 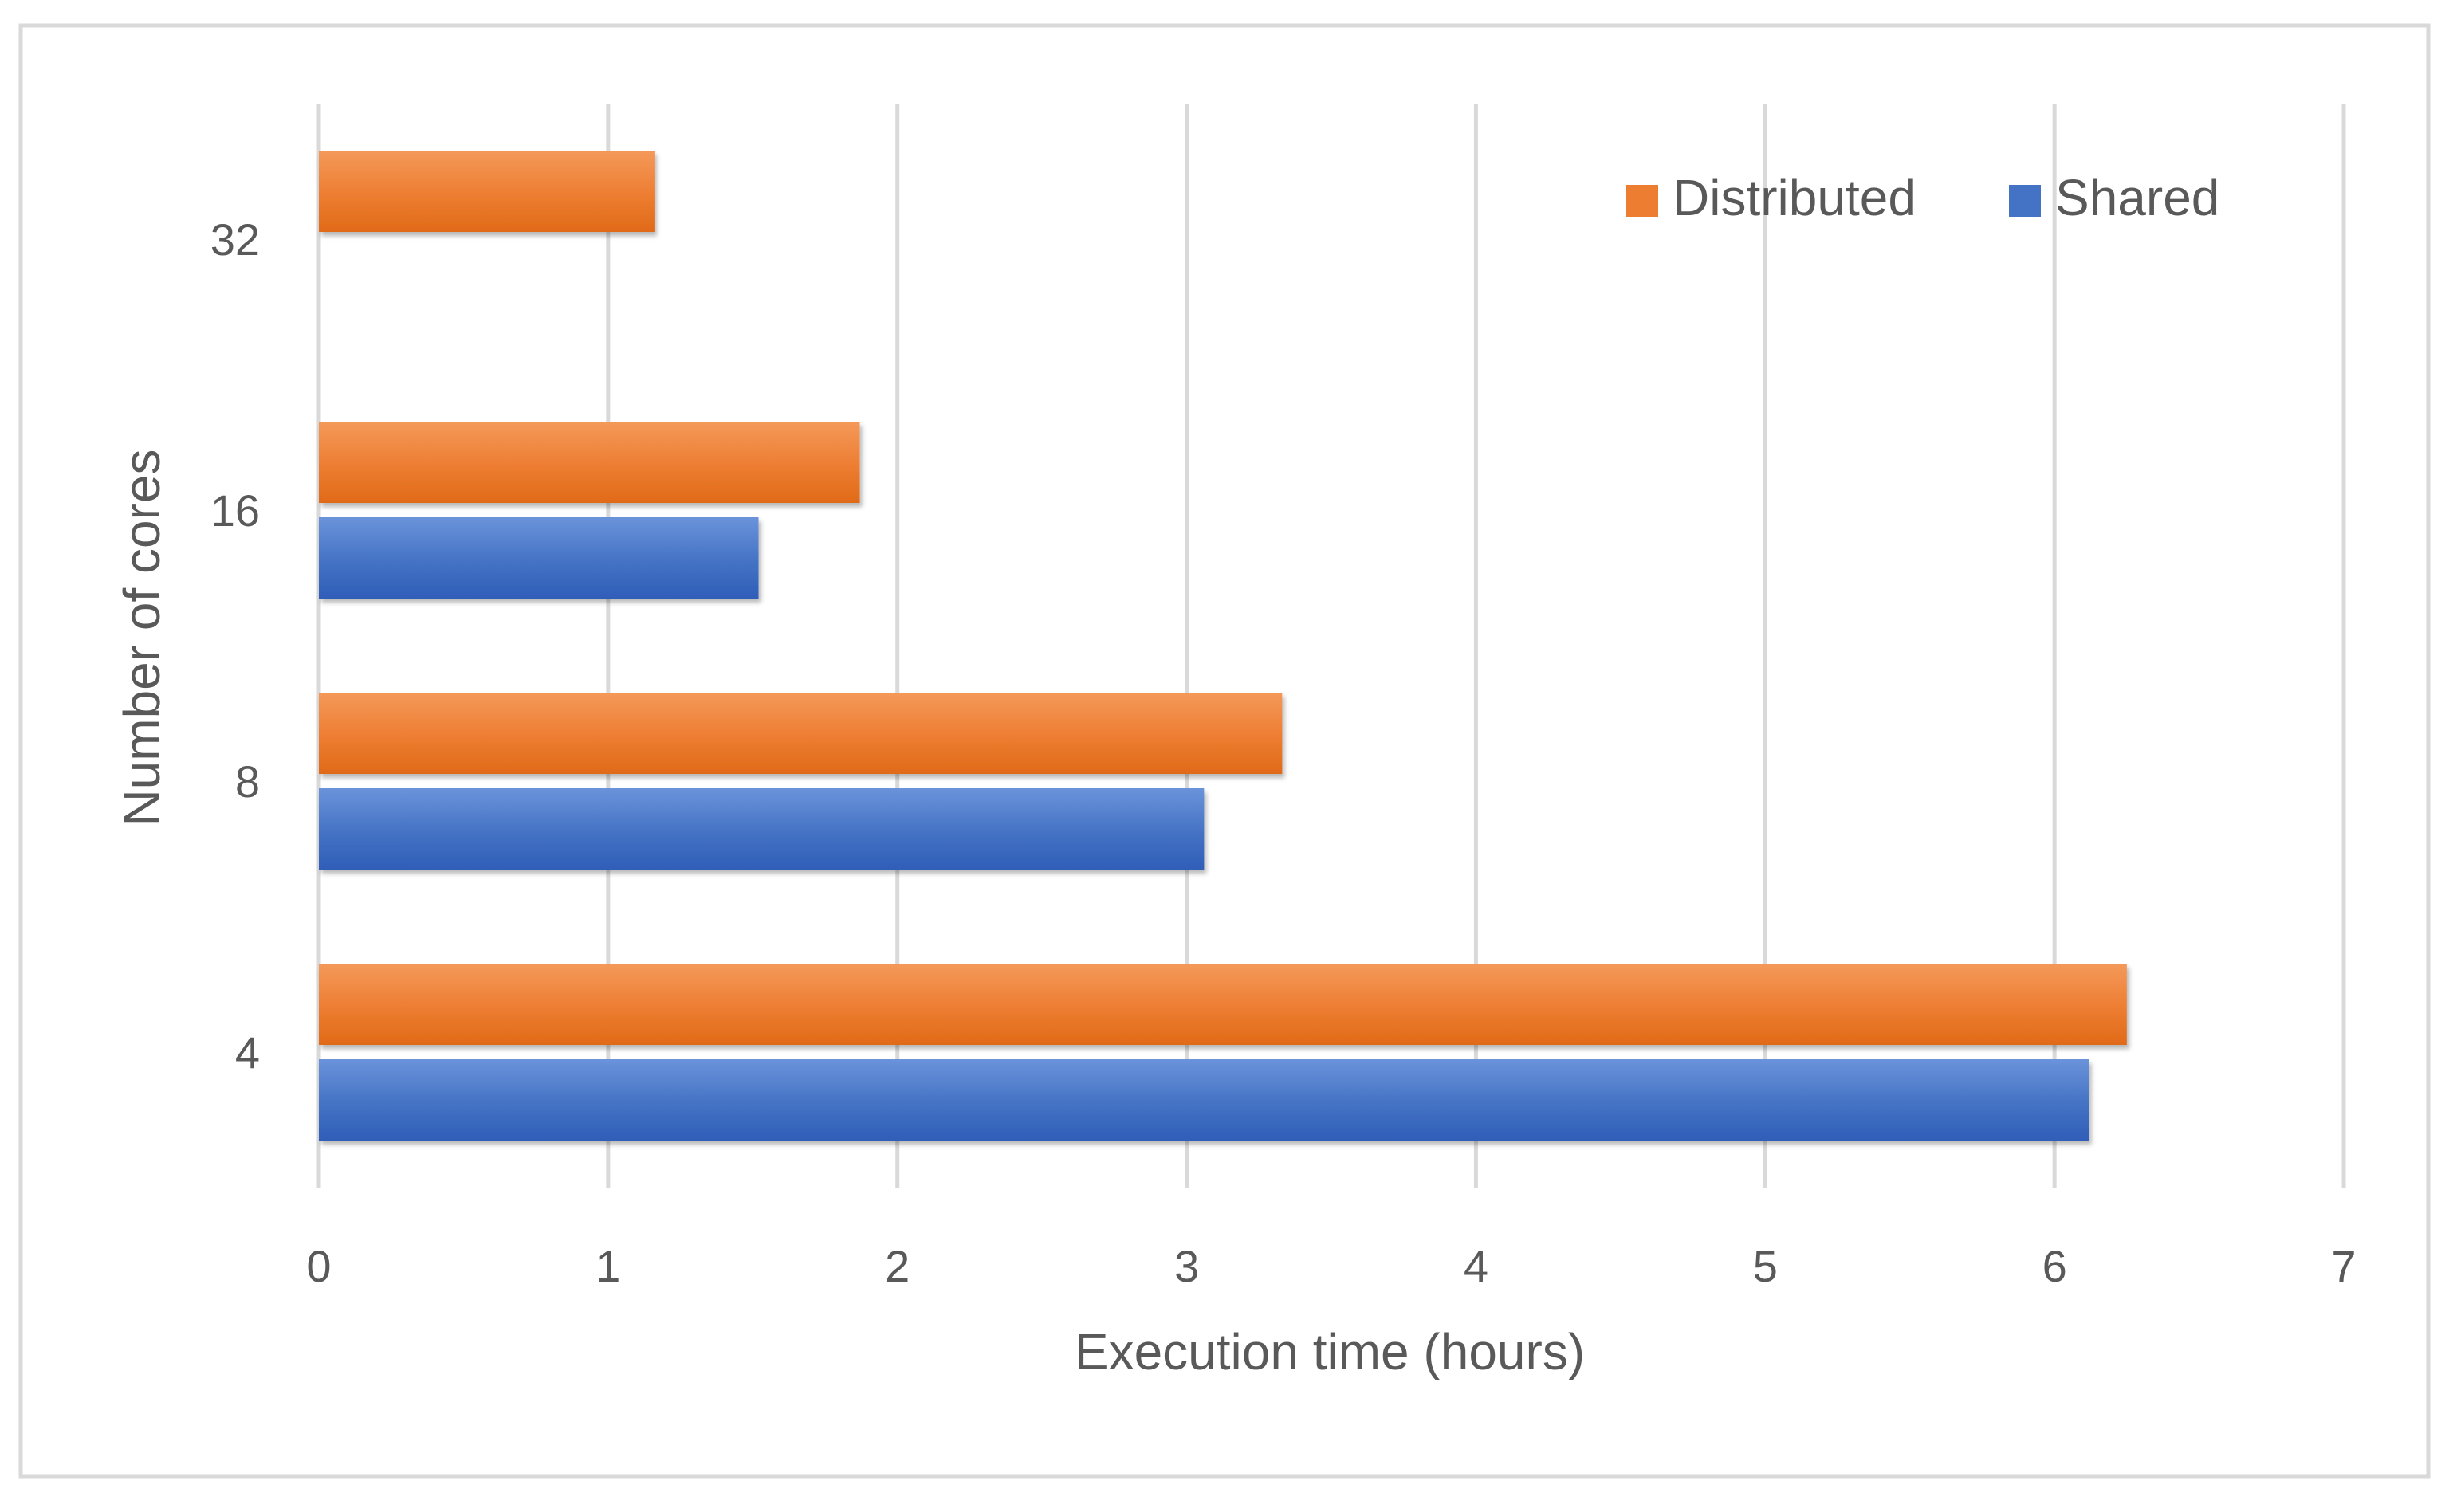 I want to click on legend-label-distributed: Distributed, so click(x=1795, y=197).